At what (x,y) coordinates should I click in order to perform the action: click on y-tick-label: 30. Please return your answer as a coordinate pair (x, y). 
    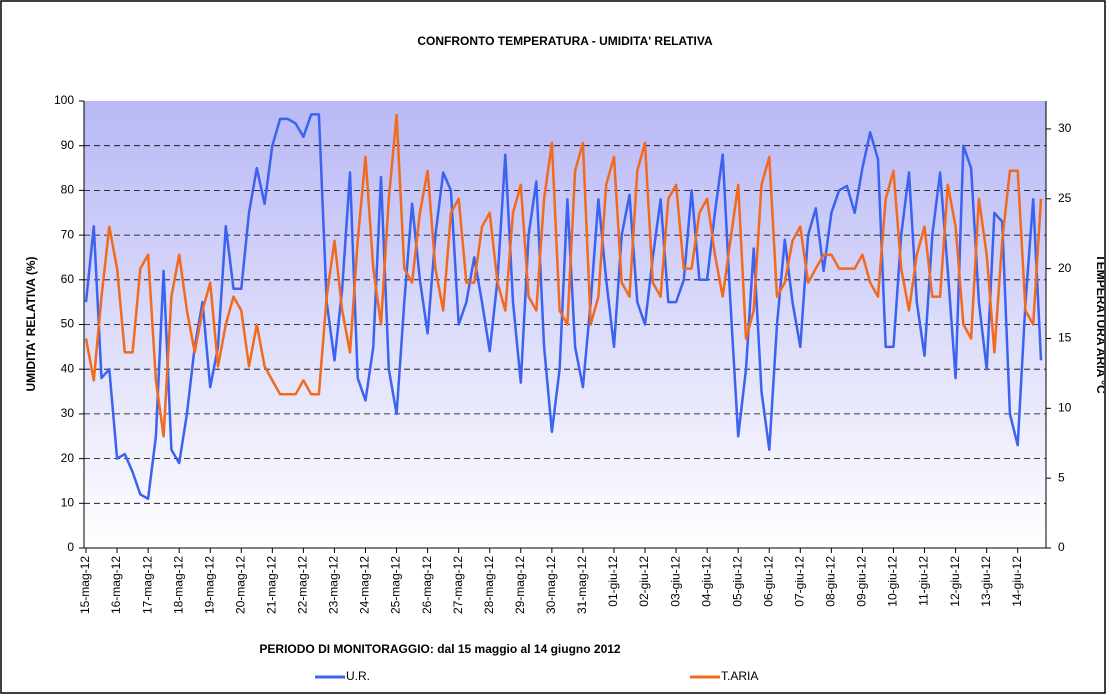
    Looking at the image, I should click on (68, 413).